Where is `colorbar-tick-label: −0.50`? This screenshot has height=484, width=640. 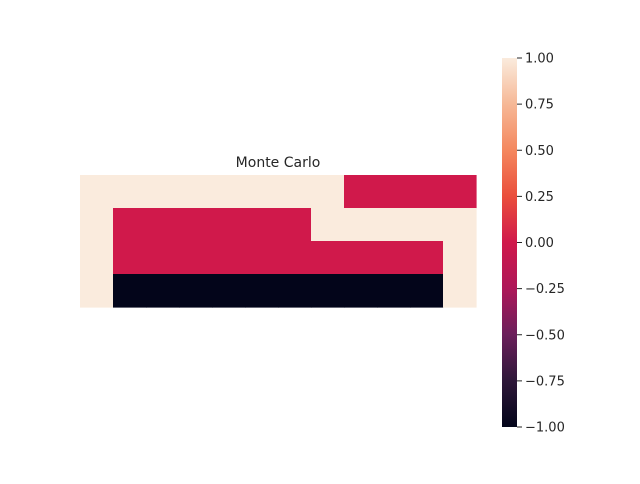 colorbar-tick-label: −0.50 is located at coordinates (545, 335).